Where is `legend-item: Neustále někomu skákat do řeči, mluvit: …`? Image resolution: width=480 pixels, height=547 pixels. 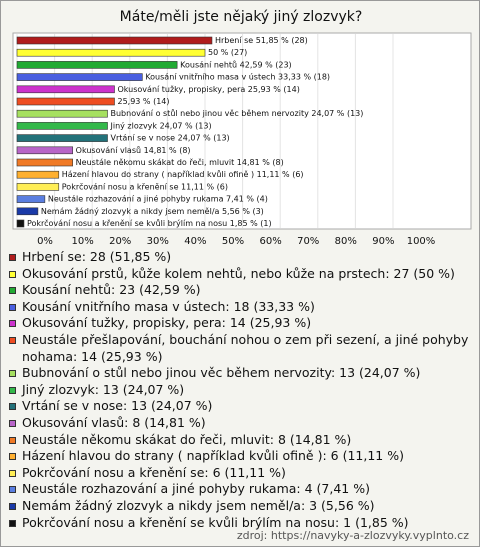
legend-item: Neustále někomu skákat do řeči, mluvit: … is located at coordinates (240, 440).